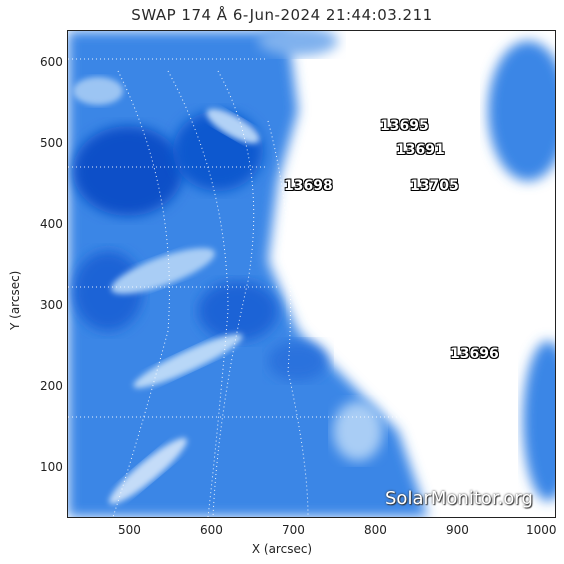  What do you see at coordinates (474, 354) in the screenshot?
I see `active-region-label: 13696` at bounding box center [474, 354].